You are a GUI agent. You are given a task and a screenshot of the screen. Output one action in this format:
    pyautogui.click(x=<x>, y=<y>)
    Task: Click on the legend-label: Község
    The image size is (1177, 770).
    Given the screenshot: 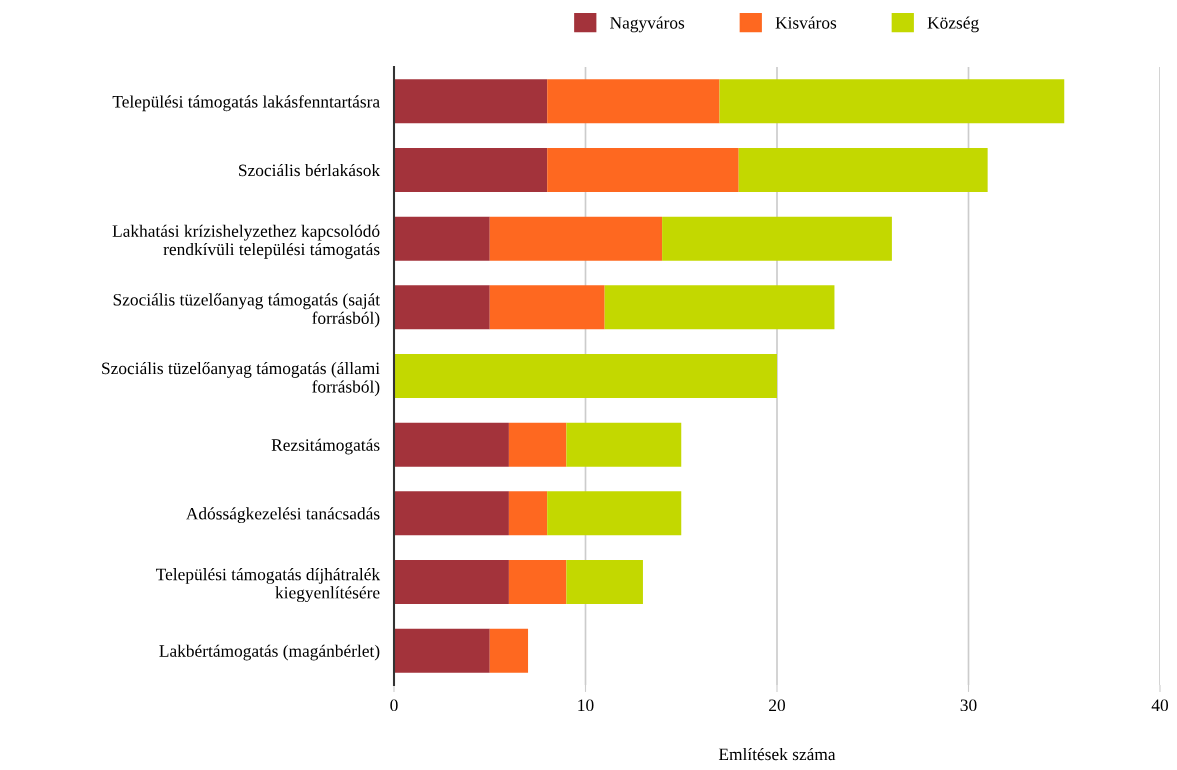 What is the action you would take?
    pyautogui.click(x=953, y=24)
    